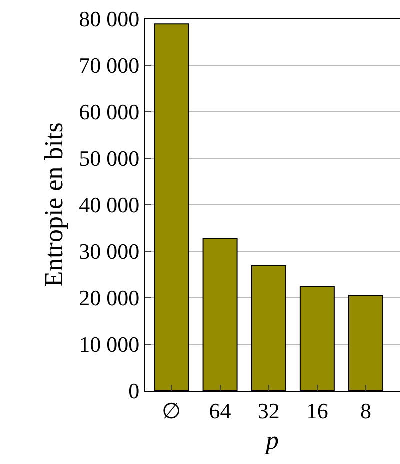 Image resolution: width=400 pixels, height=464 pixels. What do you see at coordinates (109, 298) in the screenshot?
I see `y-tick-label: 20 000` at bounding box center [109, 298].